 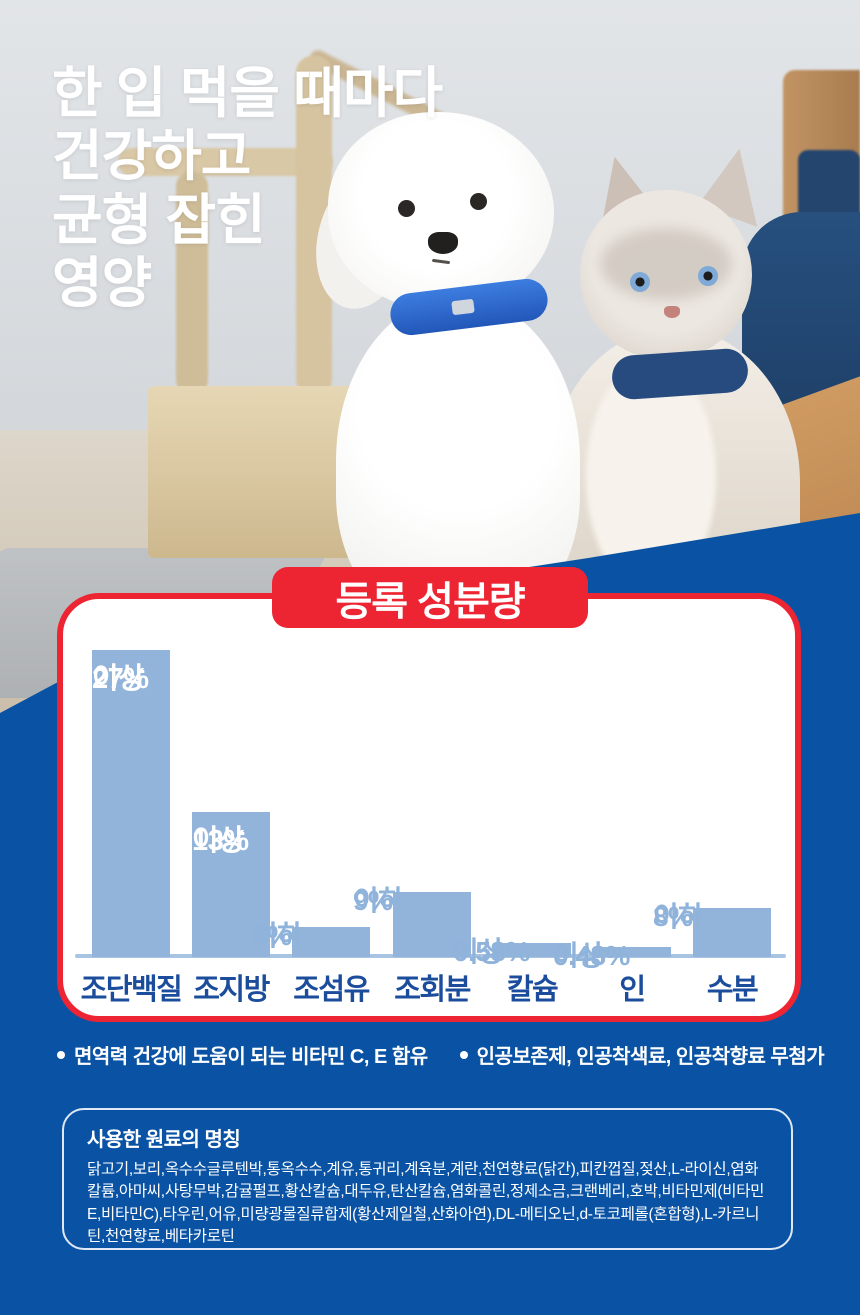 I want to click on claim-text: 면역력 건강에 도움이 되는 비타민 C, E 함유, so click(x=251, y=1057).